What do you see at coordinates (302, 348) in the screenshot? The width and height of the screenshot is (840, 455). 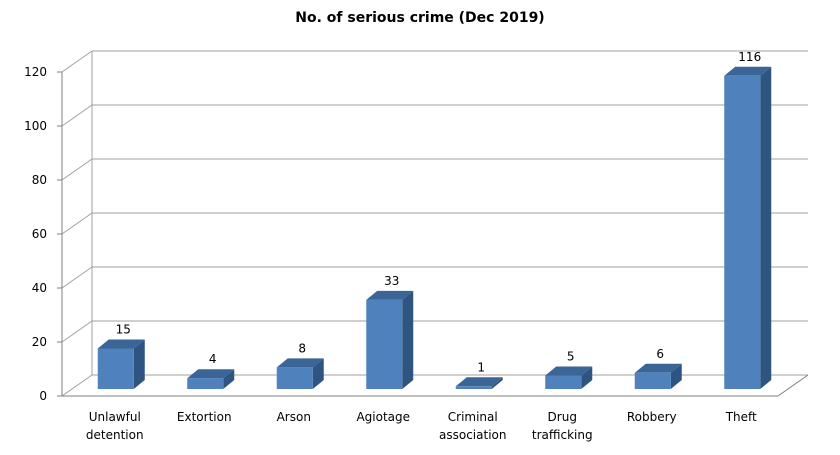 I see `data-label: 8` at bounding box center [302, 348].